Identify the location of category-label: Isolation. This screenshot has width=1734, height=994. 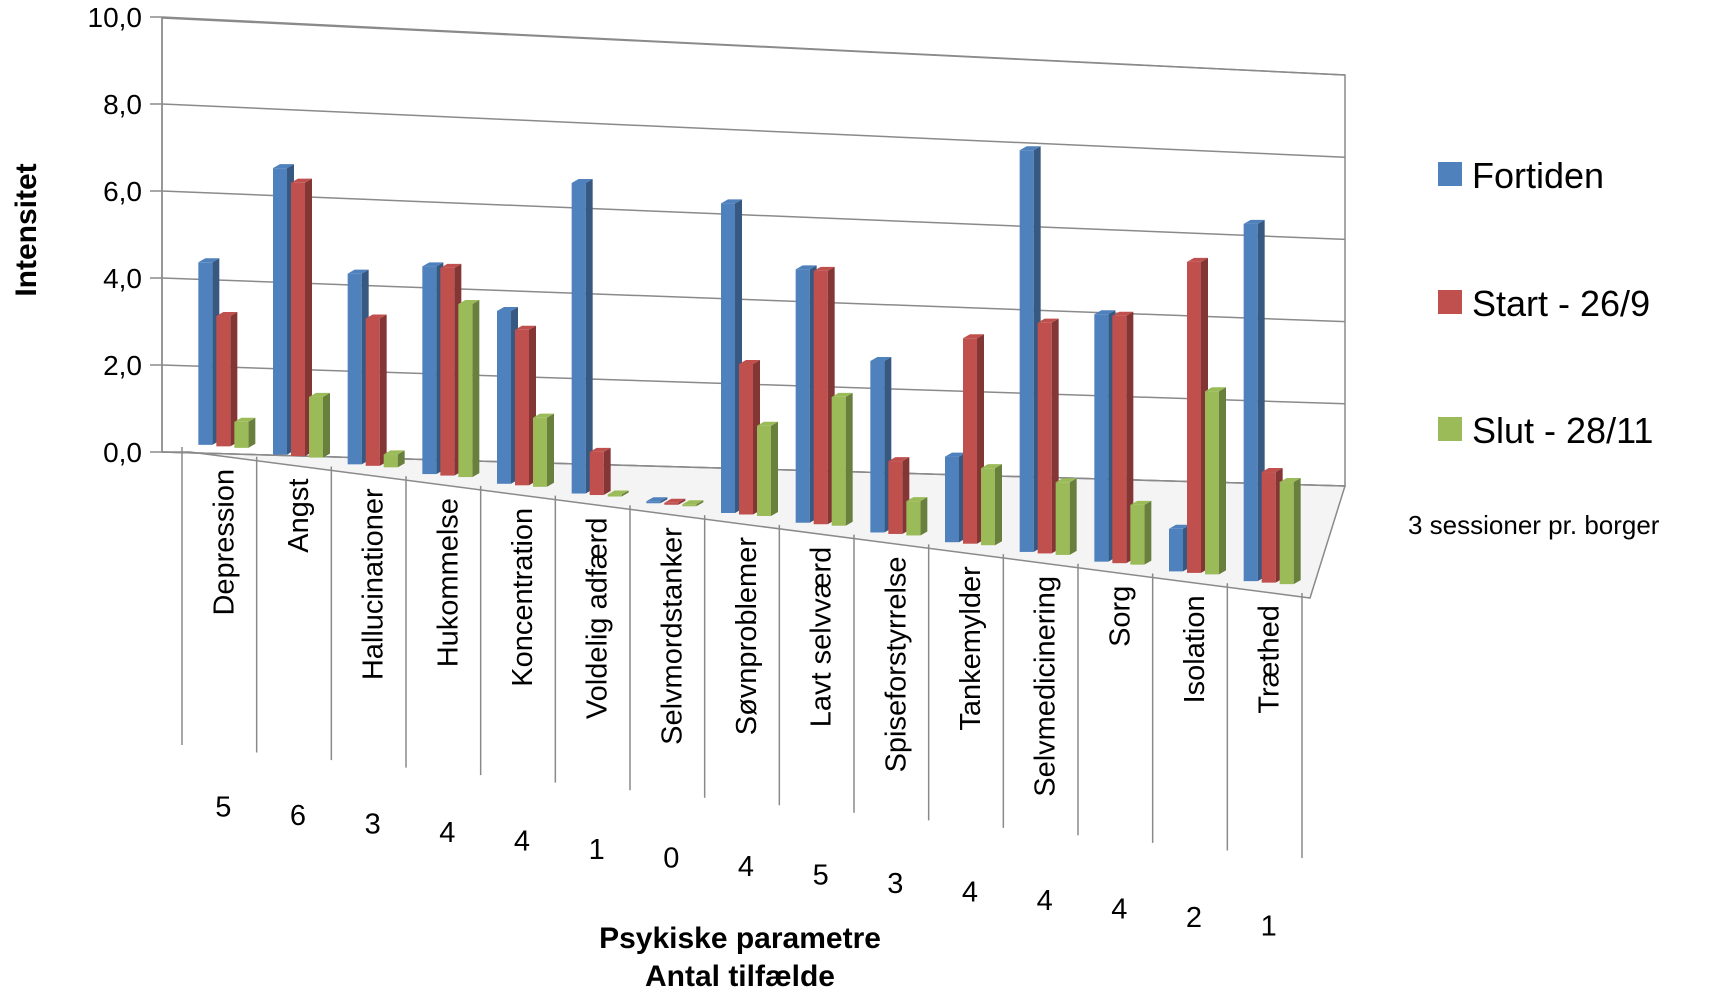
(1195, 649).